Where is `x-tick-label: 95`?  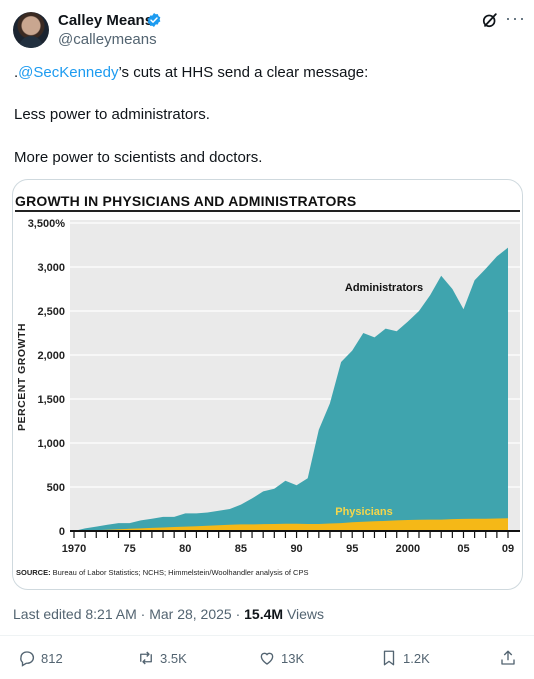
x-tick-label: 95 is located at coordinates (352, 549).